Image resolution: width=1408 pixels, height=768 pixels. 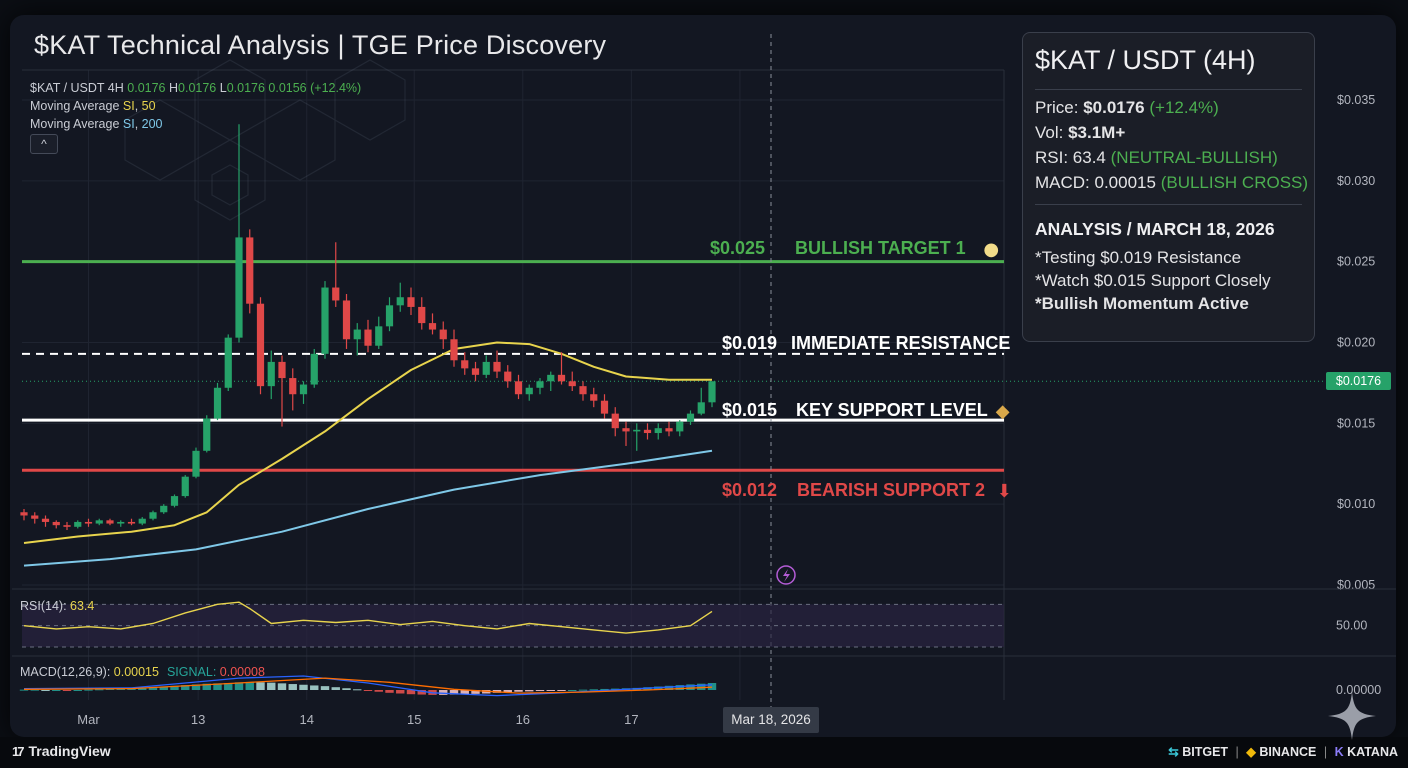 What do you see at coordinates (1356, 181) in the screenshot?
I see `y-tick-label: $0.030` at bounding box center [1356, 181].